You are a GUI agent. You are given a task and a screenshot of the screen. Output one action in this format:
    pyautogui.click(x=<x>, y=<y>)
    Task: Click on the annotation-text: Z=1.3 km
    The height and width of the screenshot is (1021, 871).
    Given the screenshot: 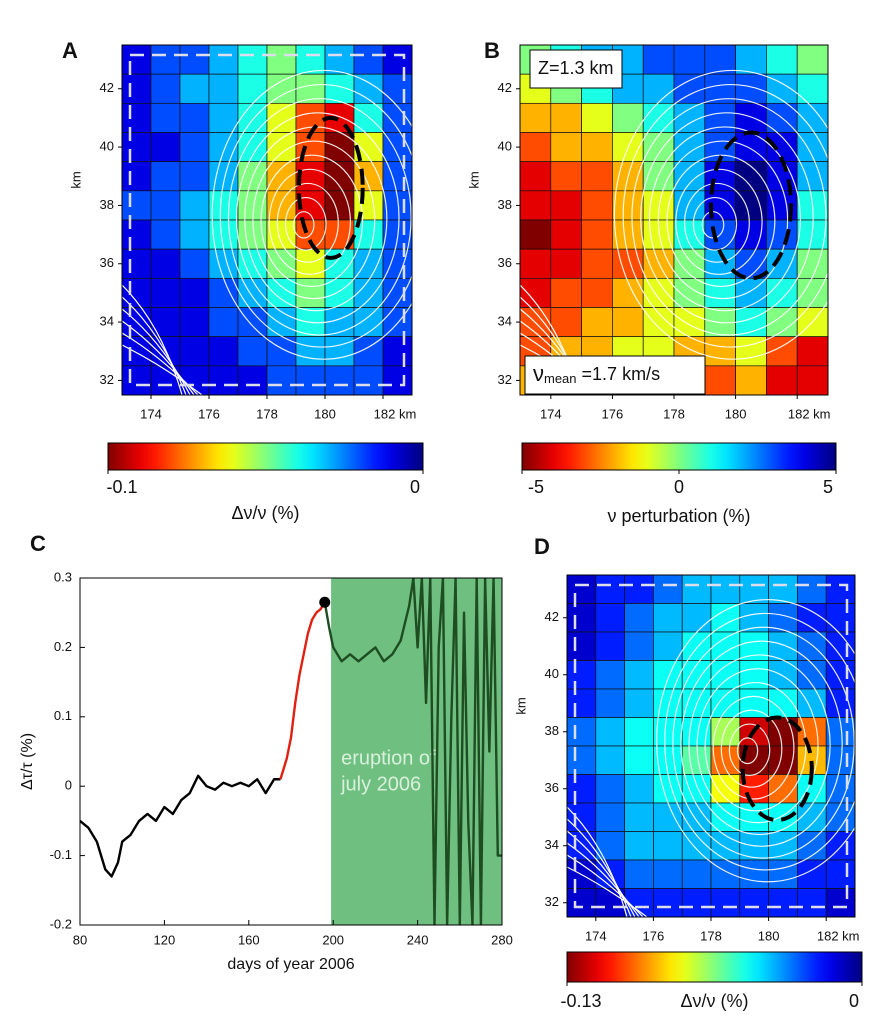 What is the action you would take?
    pyautogui.click(x=576, y=68)
    